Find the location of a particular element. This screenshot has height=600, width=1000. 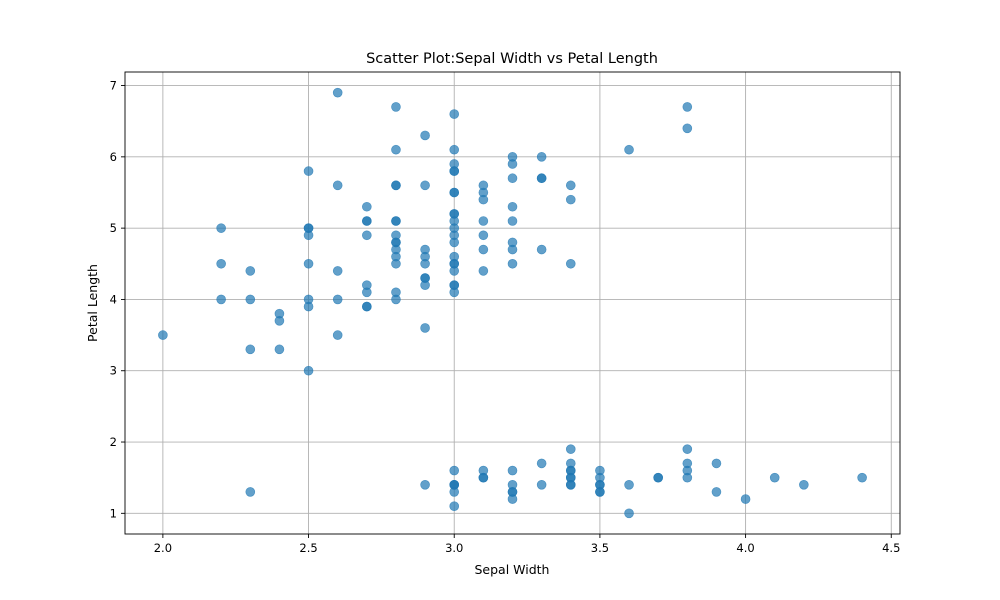

x-tick-label: 2.0 is located at coordinates (163, 548).